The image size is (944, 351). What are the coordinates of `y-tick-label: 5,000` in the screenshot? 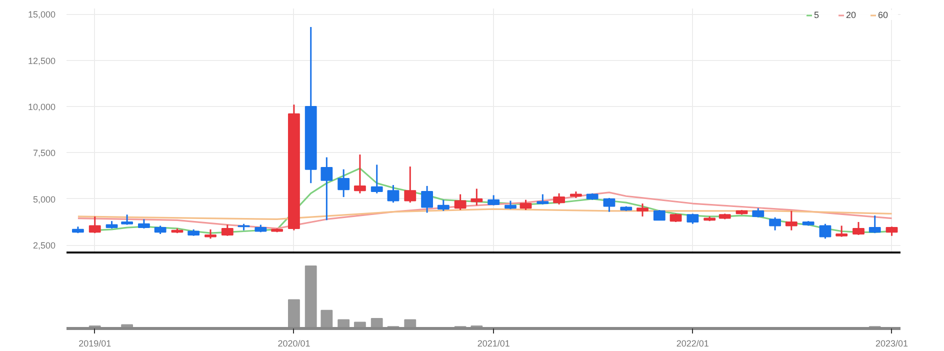 It's located at (44, 199).